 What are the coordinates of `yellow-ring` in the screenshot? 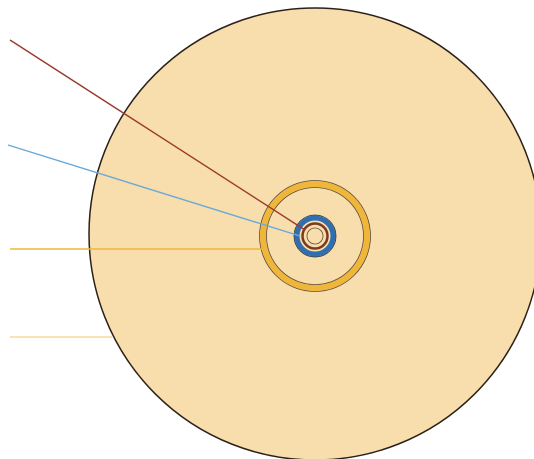 It's located at (315, 236).